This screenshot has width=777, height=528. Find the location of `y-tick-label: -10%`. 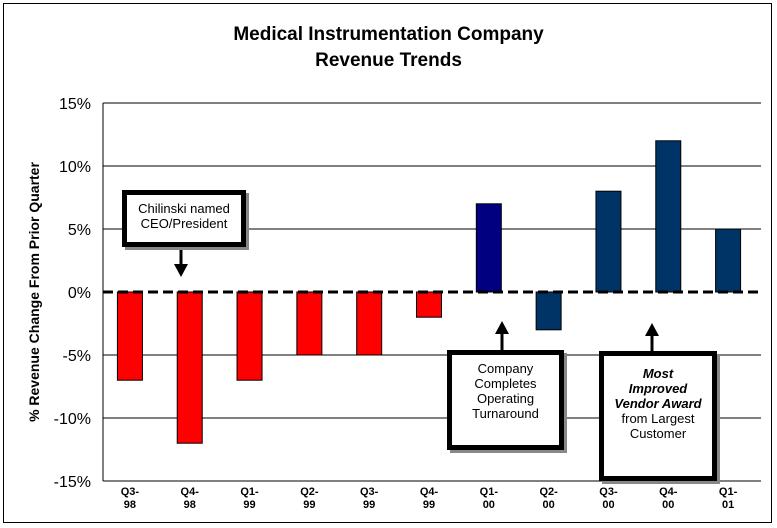

y-tick-label: -10% is located at coordinates (72, 419).